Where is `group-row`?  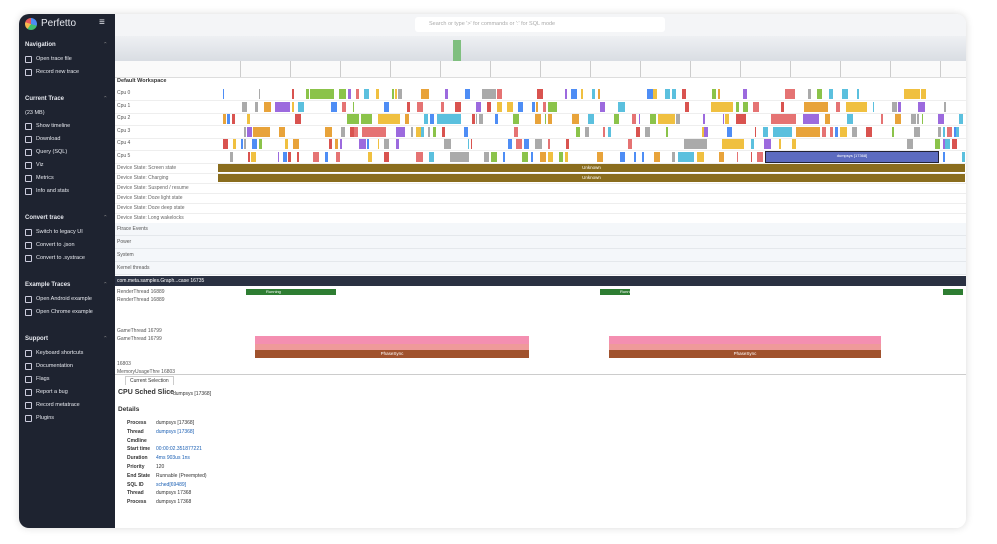
group-row is located at coordinates (540, 268).